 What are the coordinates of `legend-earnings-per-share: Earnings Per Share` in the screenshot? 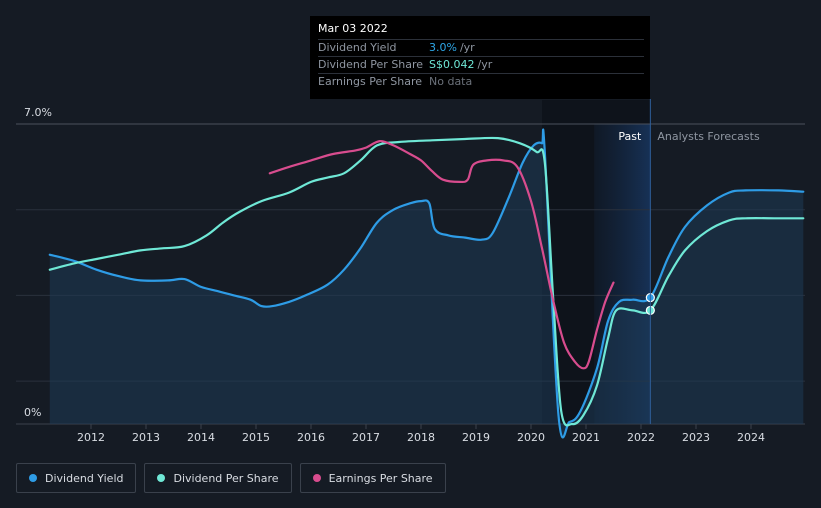 It's located at (372, 478).